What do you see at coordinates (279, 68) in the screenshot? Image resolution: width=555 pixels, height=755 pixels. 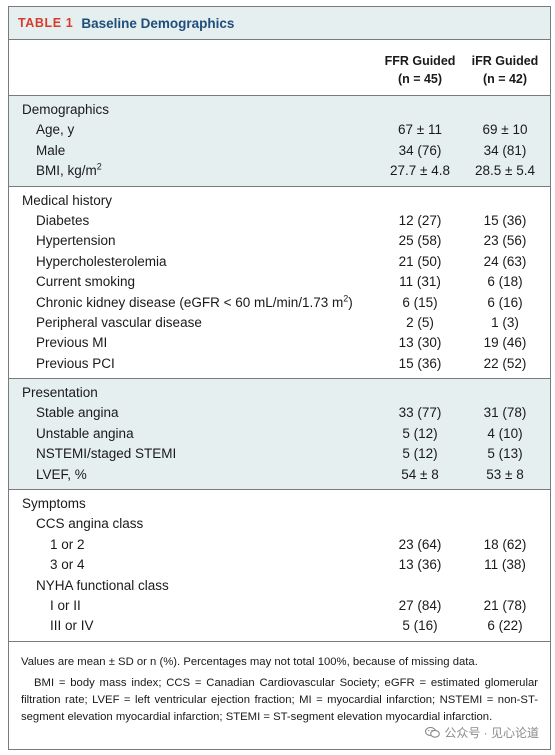 I see `column-header-row: FFR Guided (n = 45) iFR Guided (n = 42)` at bounding box center [279, 68].